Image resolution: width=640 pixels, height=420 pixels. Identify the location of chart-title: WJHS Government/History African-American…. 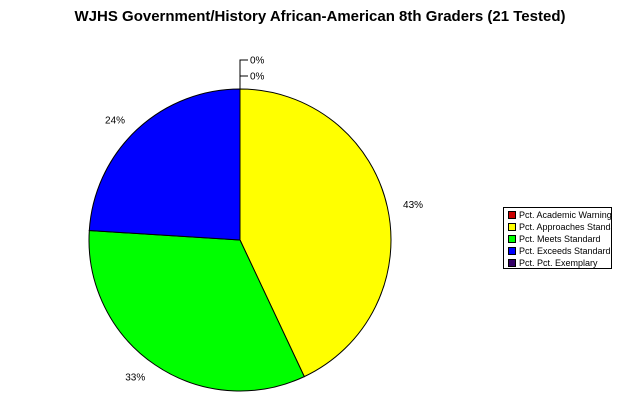
(320, 16).